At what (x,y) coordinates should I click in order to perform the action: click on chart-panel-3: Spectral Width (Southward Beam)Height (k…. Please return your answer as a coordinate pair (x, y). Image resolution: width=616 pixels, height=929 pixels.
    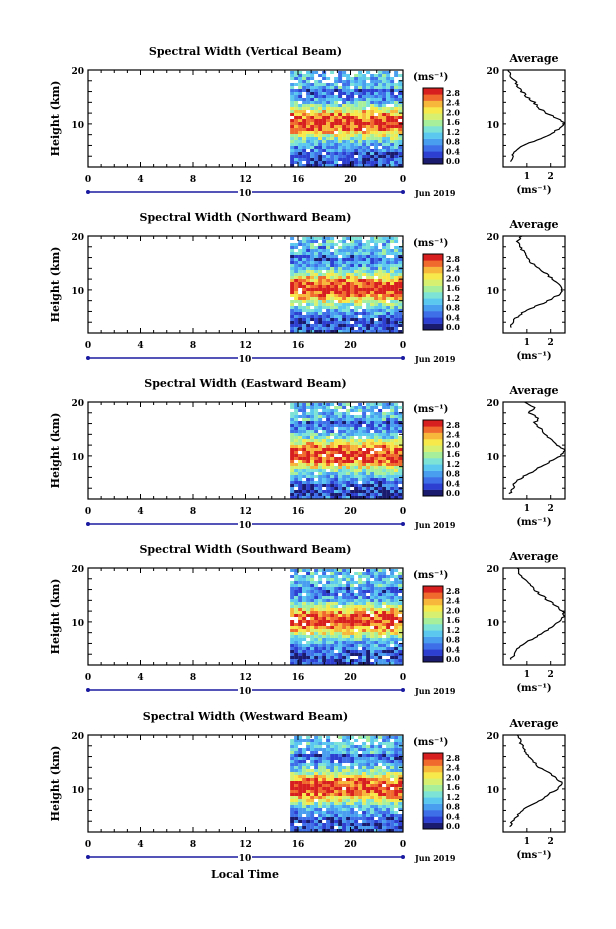
    Looking at the image, I should click on (307, 620).